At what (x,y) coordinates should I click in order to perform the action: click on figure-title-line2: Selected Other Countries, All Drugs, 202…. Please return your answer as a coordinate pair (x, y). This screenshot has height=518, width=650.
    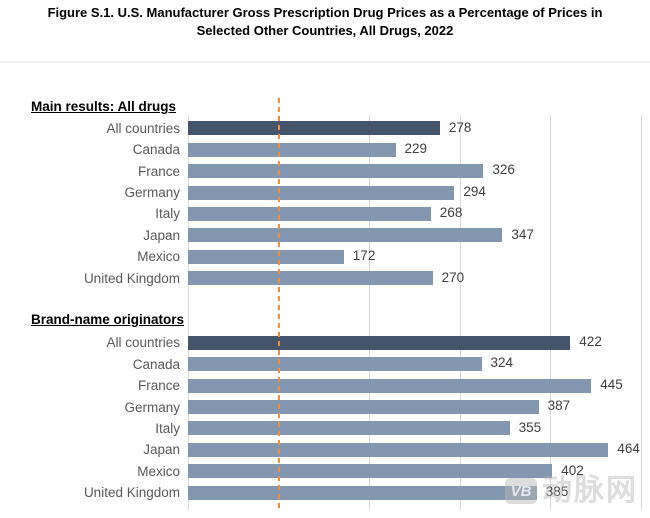
    Looking at the image, I should click on (325, 30).